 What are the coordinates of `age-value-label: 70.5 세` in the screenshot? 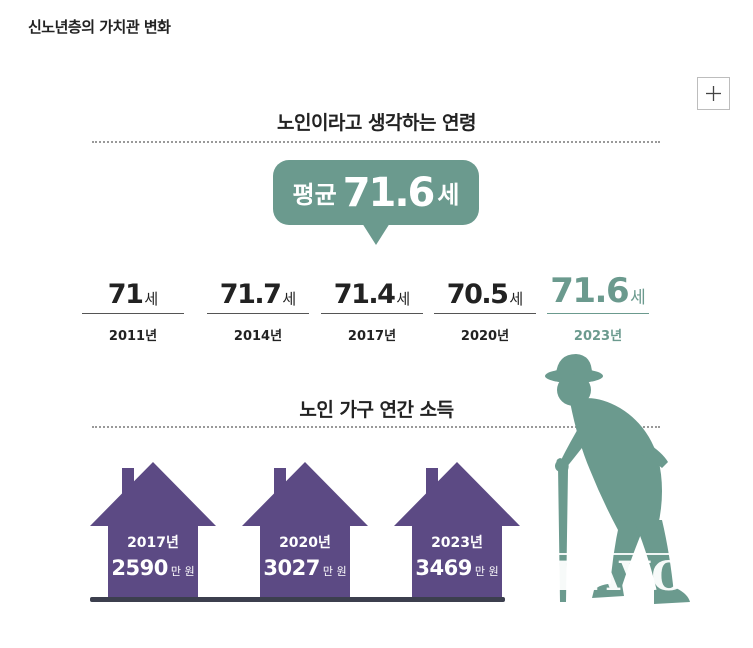 It's located at (485, 288).